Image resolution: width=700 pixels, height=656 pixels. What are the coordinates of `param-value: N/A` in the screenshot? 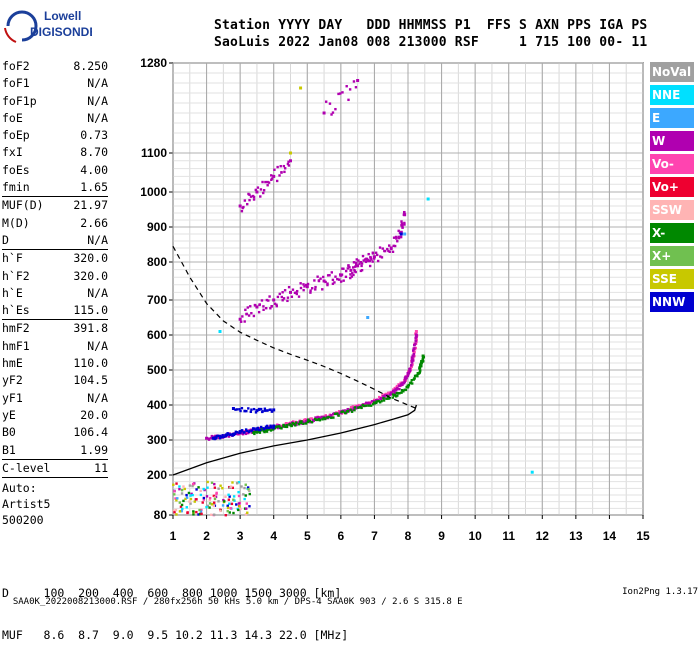 It's located at (97, 292).